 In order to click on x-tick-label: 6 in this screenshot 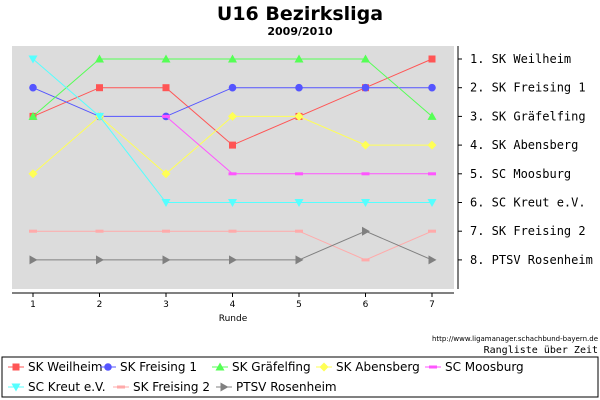, I will do `click(366, 305)`.